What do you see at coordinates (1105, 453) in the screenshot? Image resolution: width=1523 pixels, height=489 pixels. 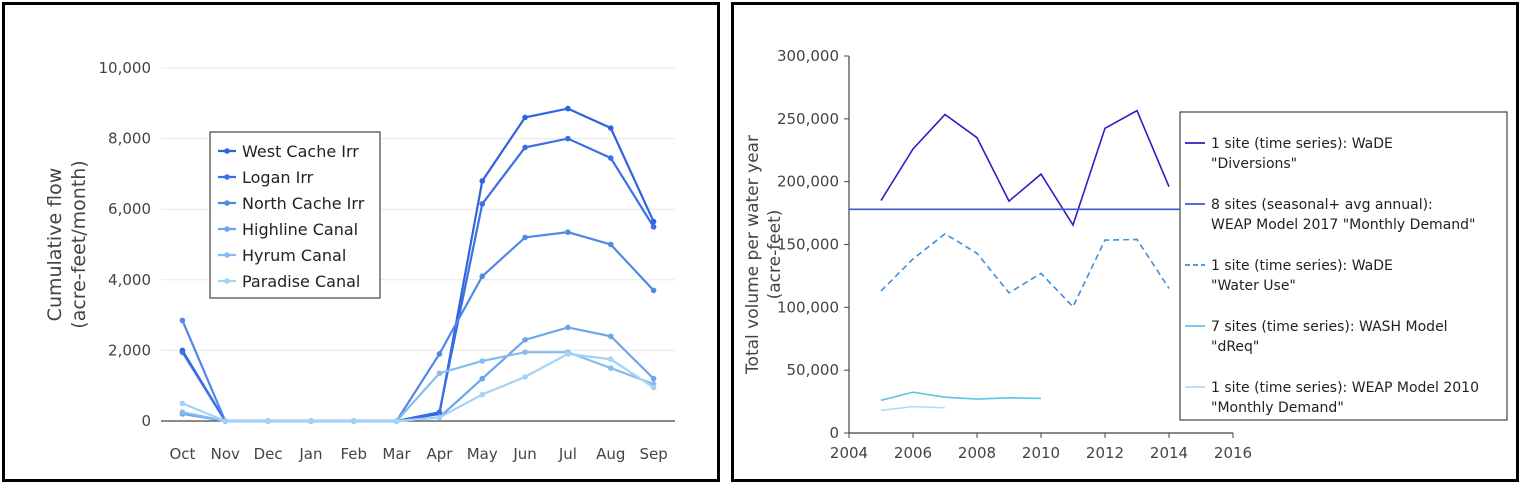 I see `x-tick-label: 2012` at bounding box center [1105, 453].